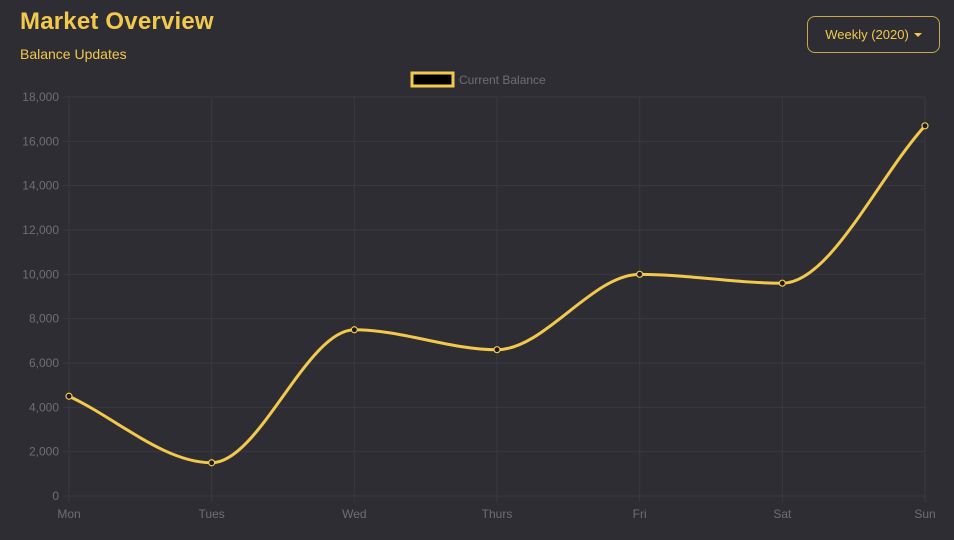  What do you see at coordinates (55, 496) in the screenshot?
I see `y-tick-label: 0` at bounding box center [55, 496].